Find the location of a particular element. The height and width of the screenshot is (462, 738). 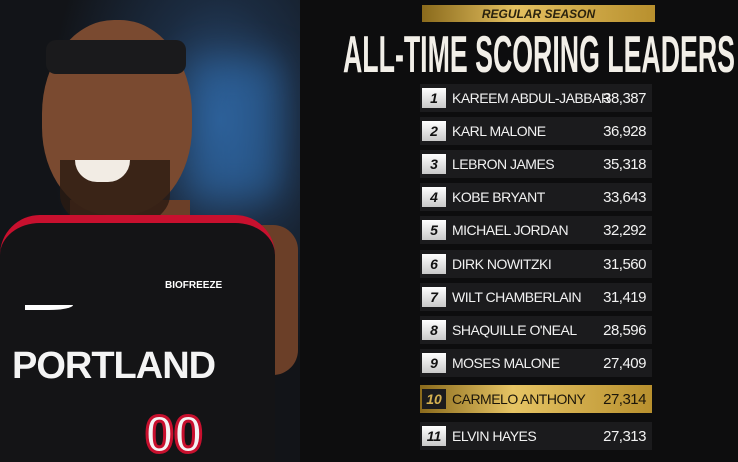

points-value: 38,387 is located at coordinates (624, 98).